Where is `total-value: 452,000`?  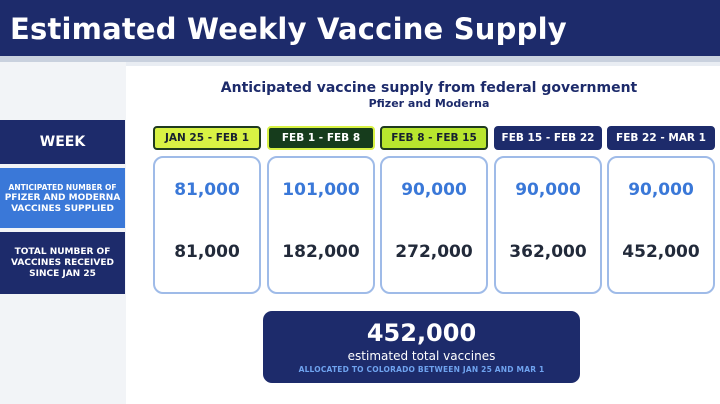
total-value: 452,000 is located at coordinates (421, 333).